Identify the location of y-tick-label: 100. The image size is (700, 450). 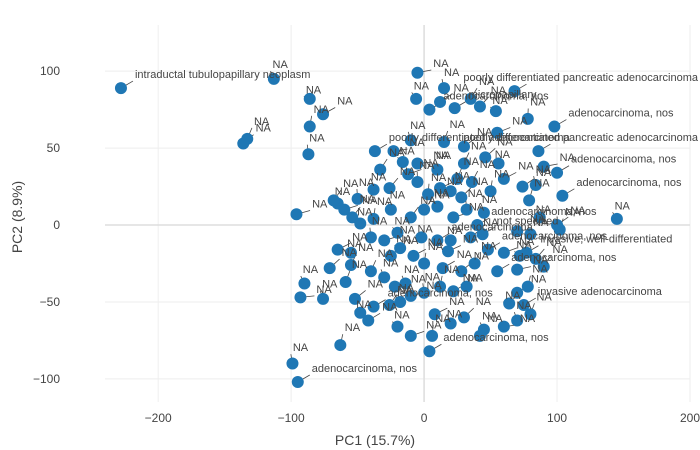
(50, 71).